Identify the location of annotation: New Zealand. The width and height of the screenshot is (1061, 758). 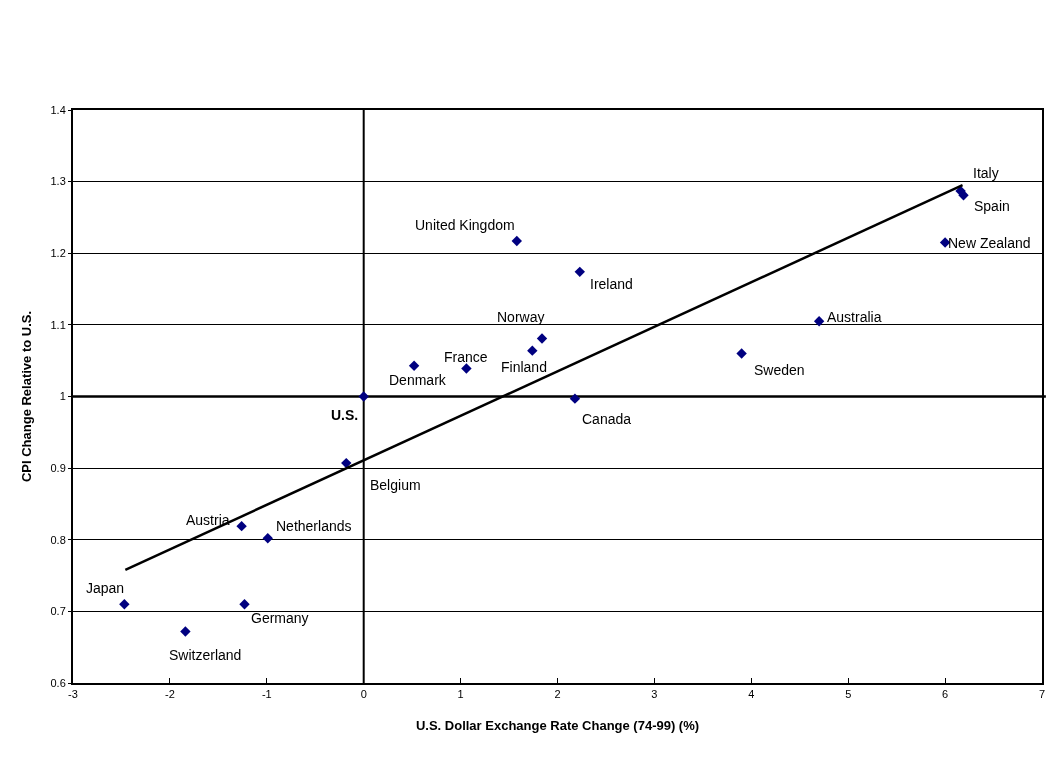
(989, 243).